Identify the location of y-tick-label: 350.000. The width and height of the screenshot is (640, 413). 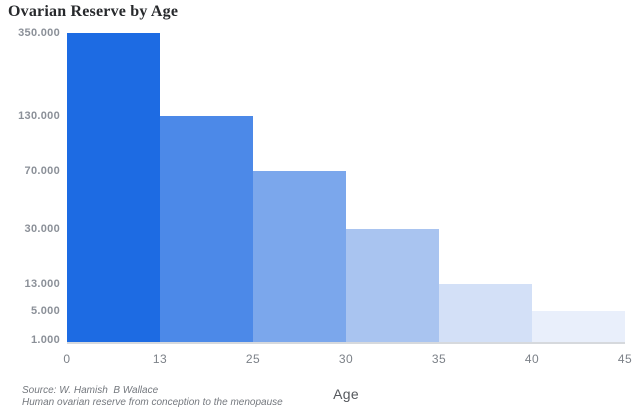
(39, 32).